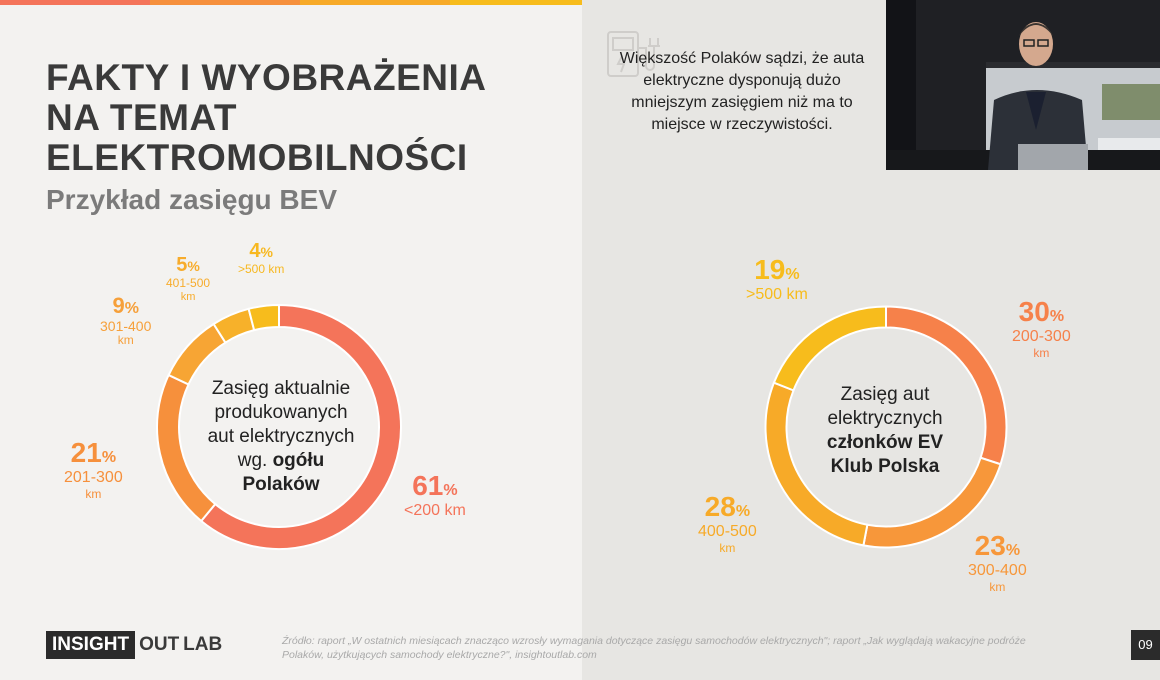 The width and height of the screenshot is (1160, 680). Describe the element at coordinates (720, 506) in the screenshot. I see `slice-pct: 28` at that location.